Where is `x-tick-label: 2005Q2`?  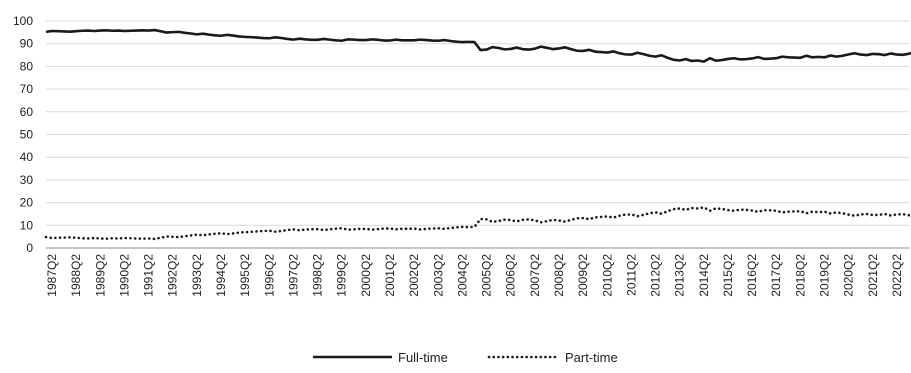
x-tick-label: 2005Q2 is located at coordinates (487, 275).